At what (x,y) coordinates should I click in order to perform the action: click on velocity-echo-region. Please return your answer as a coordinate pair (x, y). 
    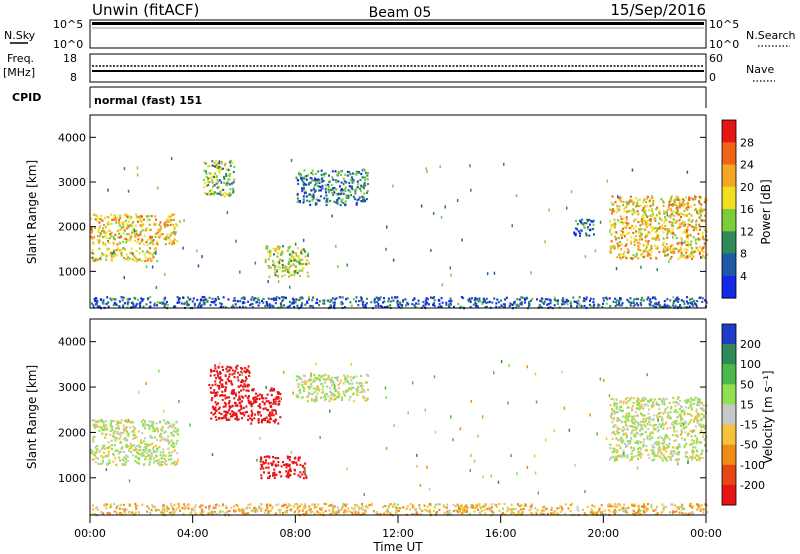
    Looking at the image, I should click on (332, 388).